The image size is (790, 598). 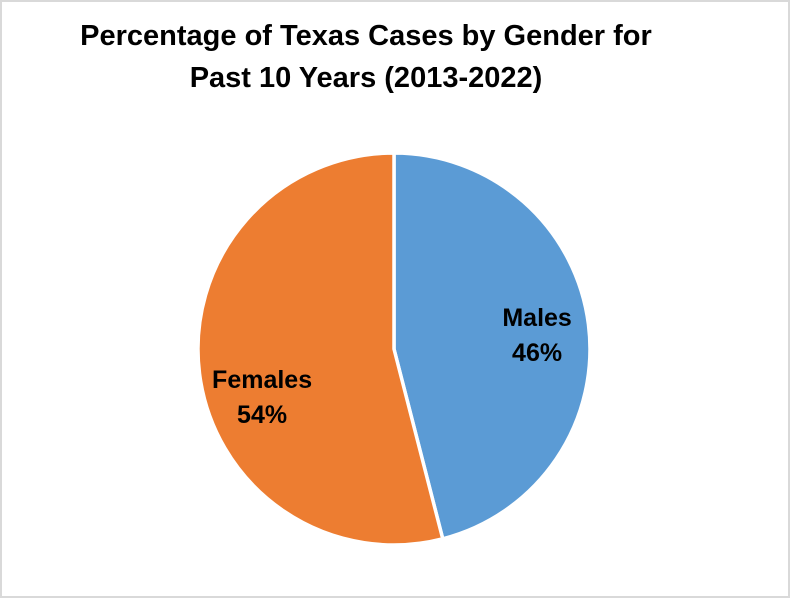 What do you see at coordinates (366, 36) in the screenshot?
I see `chart-title-line1: Percentage of Texas Cases by Gender for` at bounding box center [366, 36].